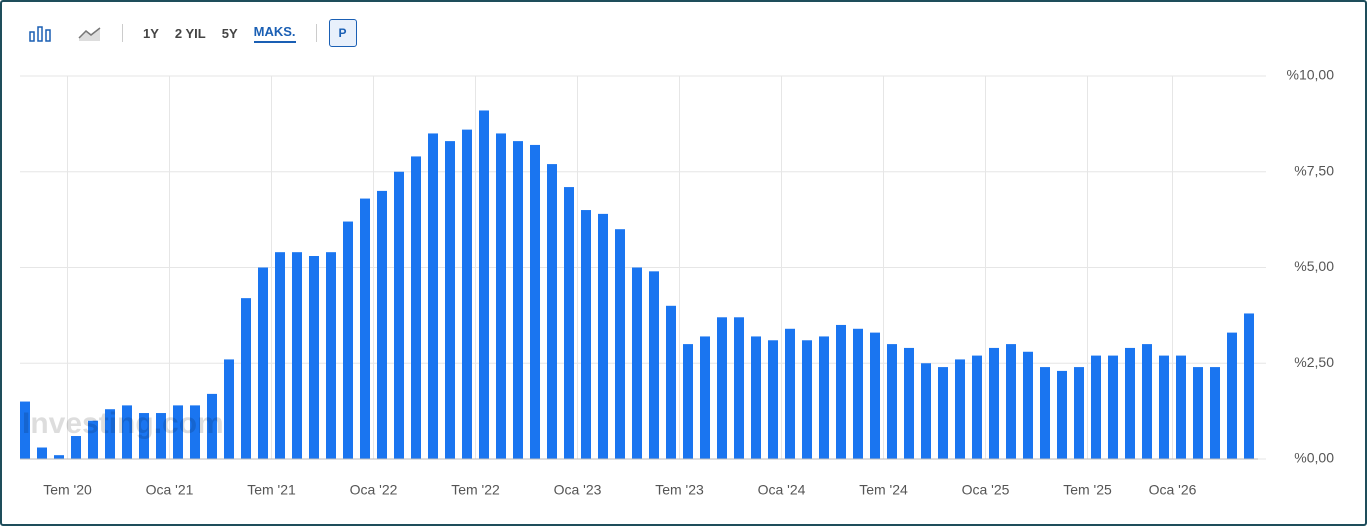  What do you see at coordinates (1314, 266) in the screenshot?
I see `y-tick-label: %5,00` at bounding box center [1314, 266].